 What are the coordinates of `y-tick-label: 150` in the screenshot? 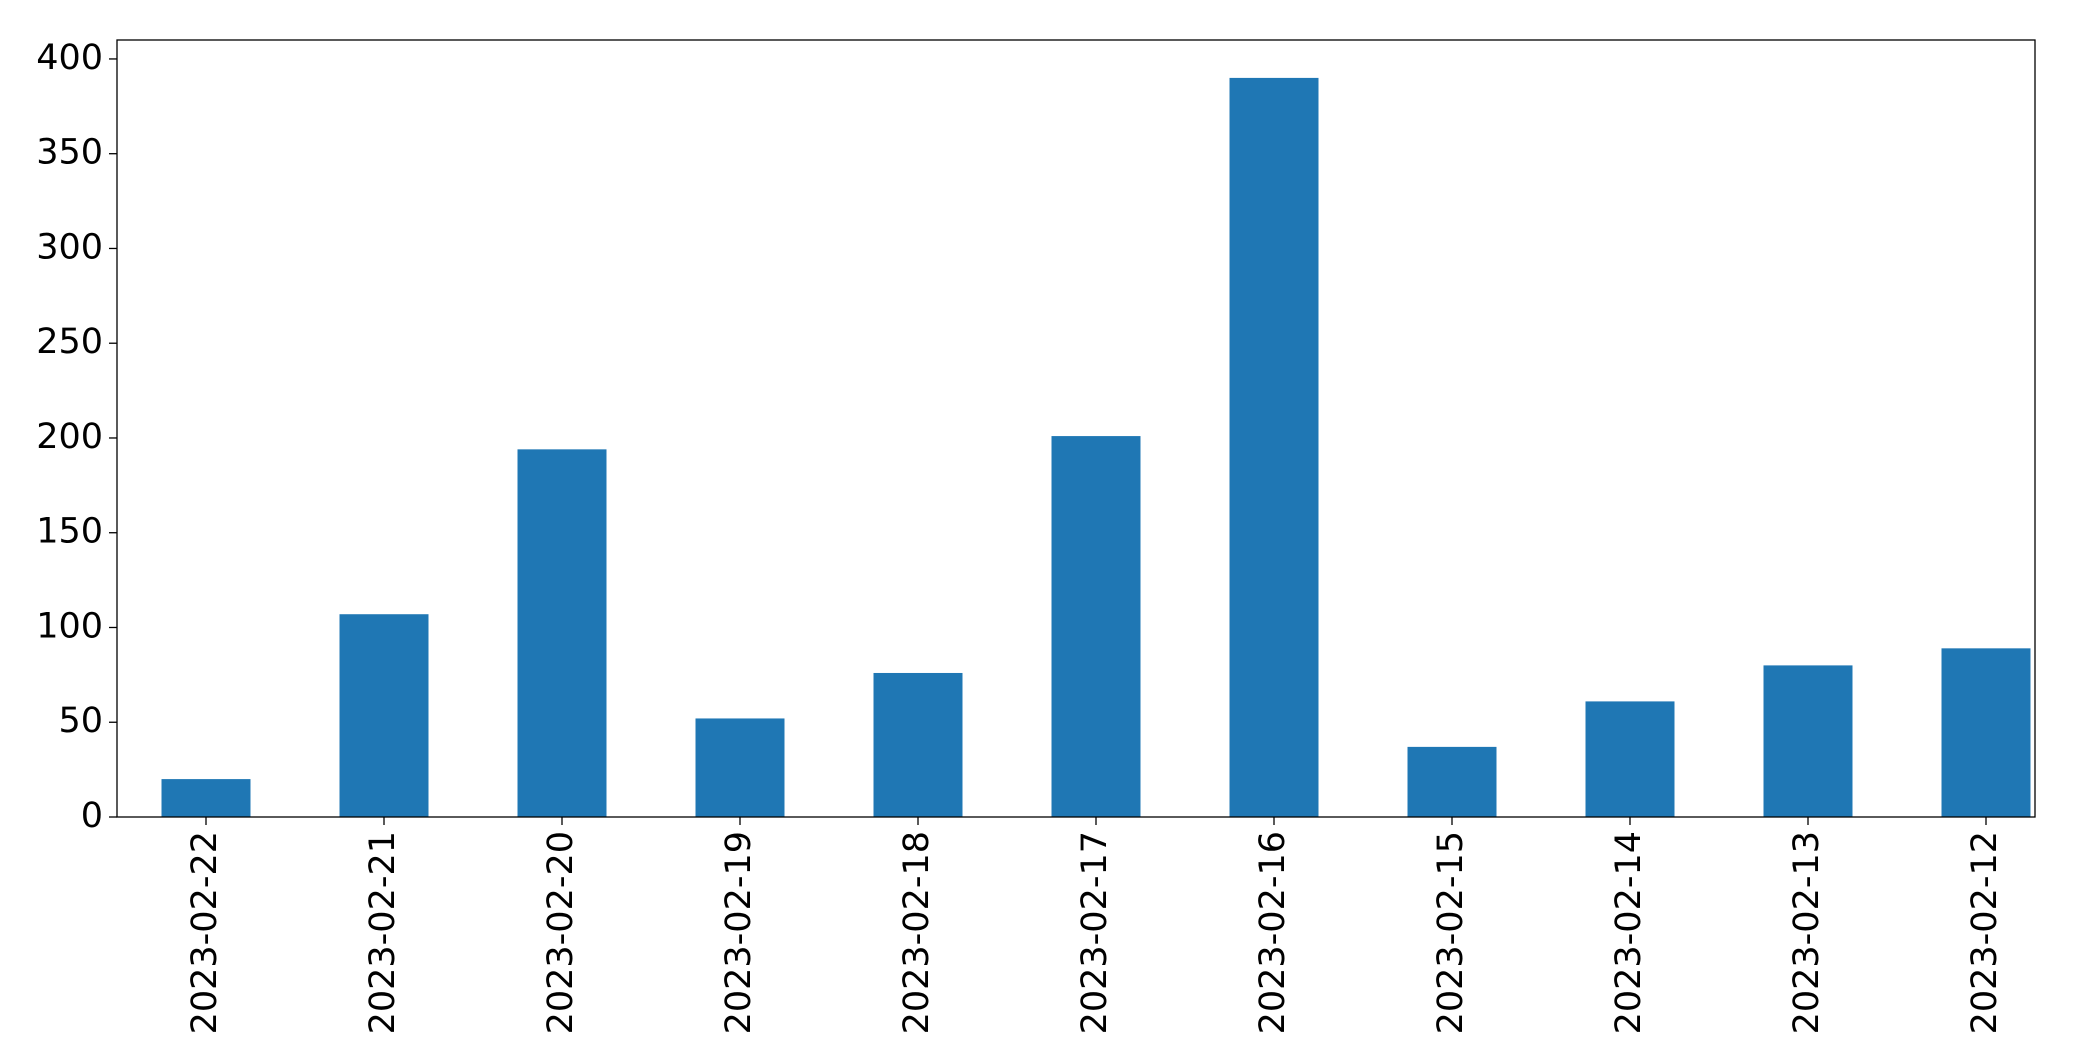 It's located at (69, 532).